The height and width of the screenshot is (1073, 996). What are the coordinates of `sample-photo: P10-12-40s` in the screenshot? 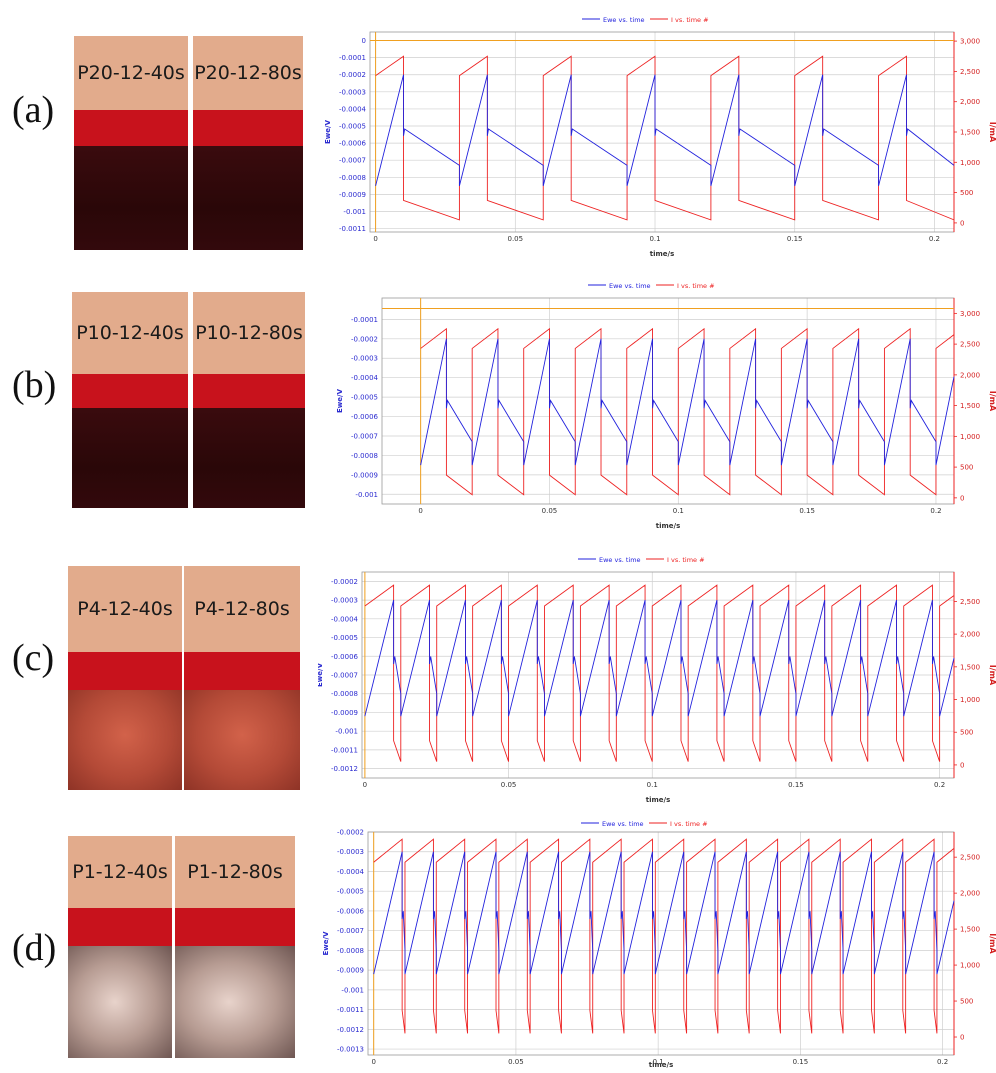 It's located at (130, 400).